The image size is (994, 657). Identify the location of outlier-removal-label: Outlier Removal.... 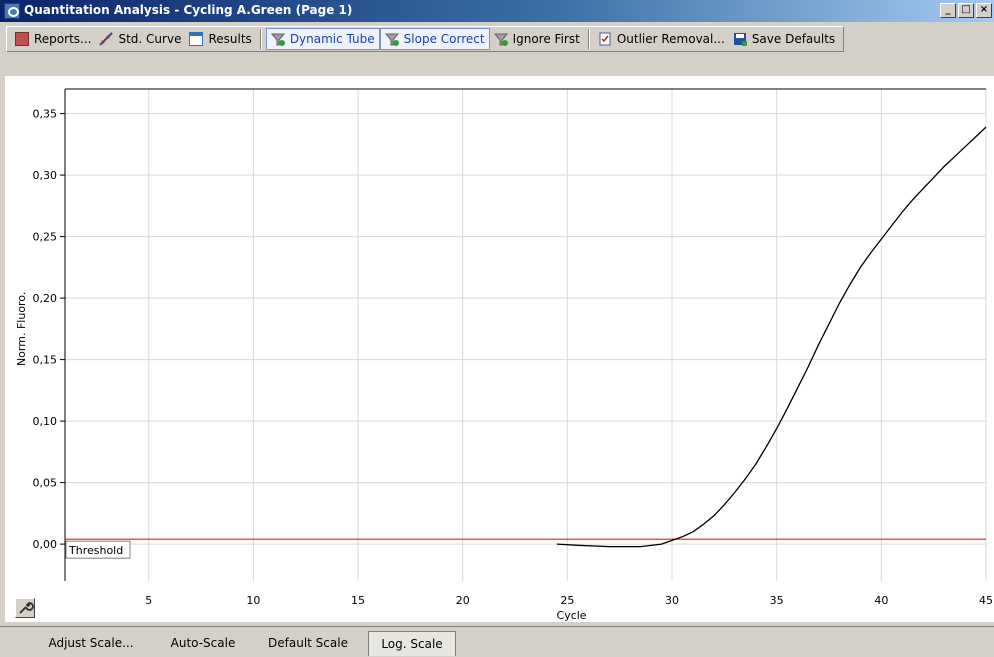
(670, 39).